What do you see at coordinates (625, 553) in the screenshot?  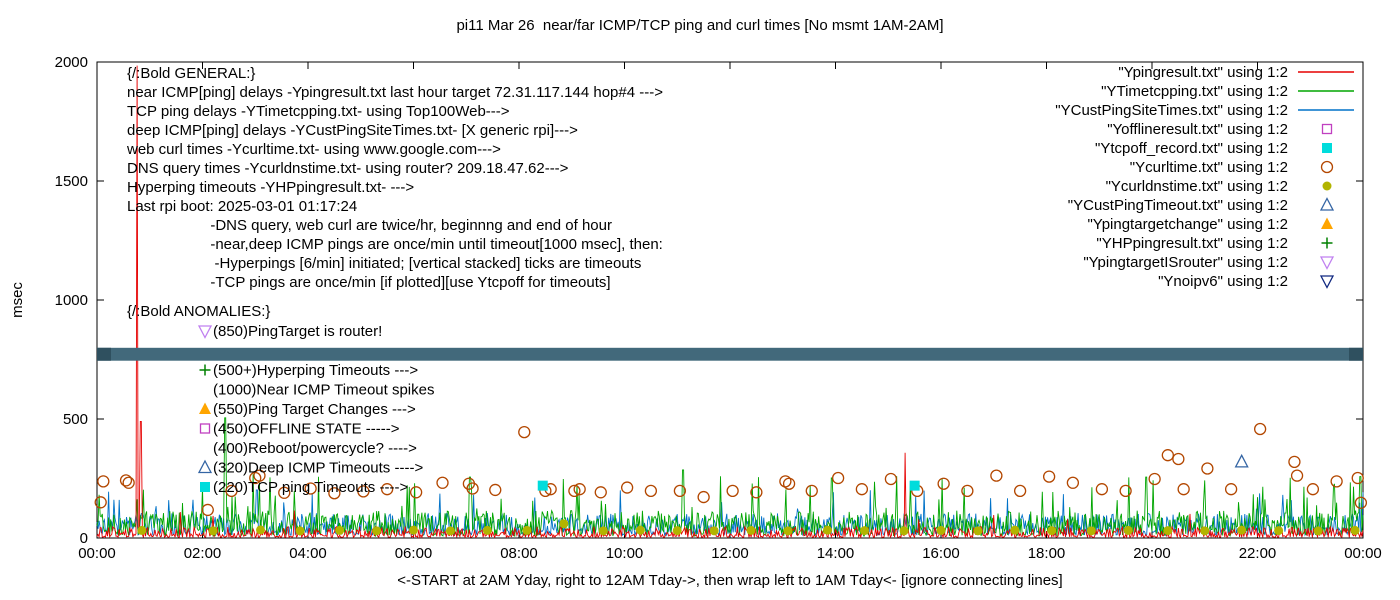 I see `x-tick-label: 10:00` at bounding box center [625, 553].